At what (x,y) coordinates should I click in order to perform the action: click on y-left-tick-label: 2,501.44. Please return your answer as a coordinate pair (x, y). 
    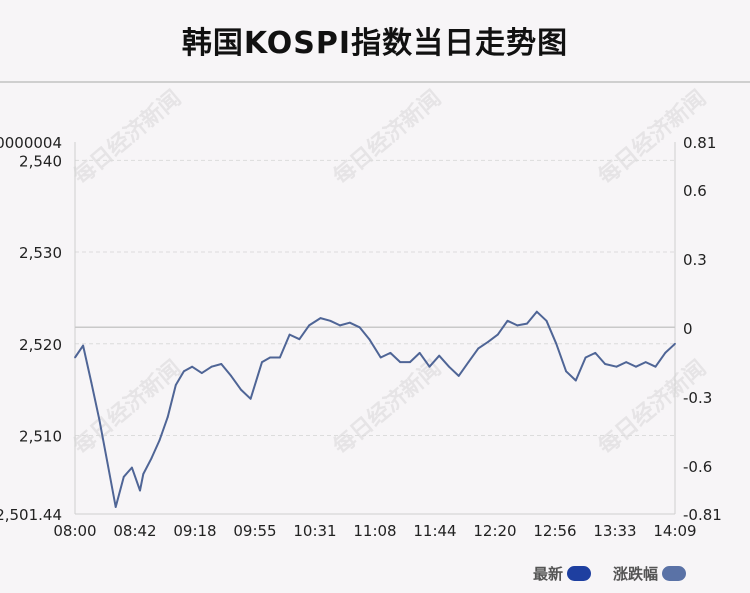
    Looking at the image, I should click on (31, 515).